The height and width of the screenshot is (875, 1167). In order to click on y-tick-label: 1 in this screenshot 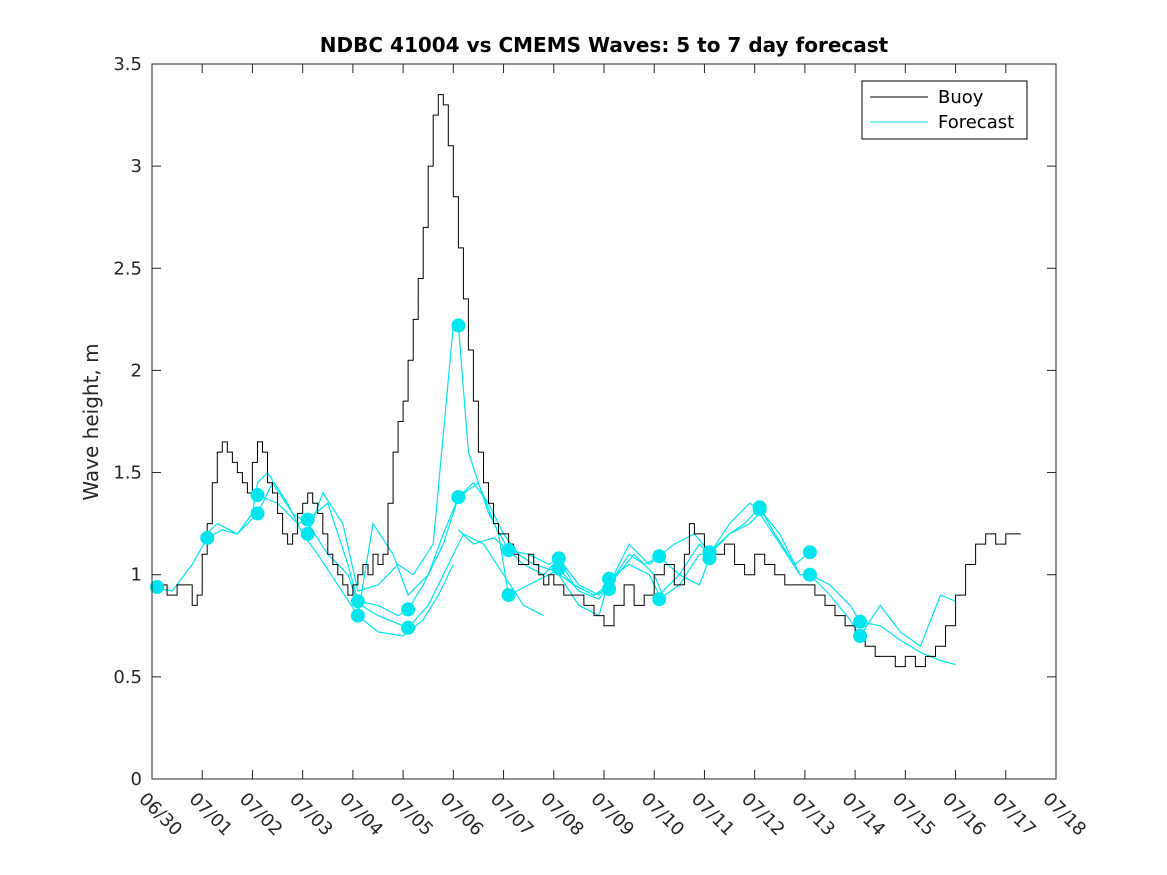, I will do `click(136, 575)`.